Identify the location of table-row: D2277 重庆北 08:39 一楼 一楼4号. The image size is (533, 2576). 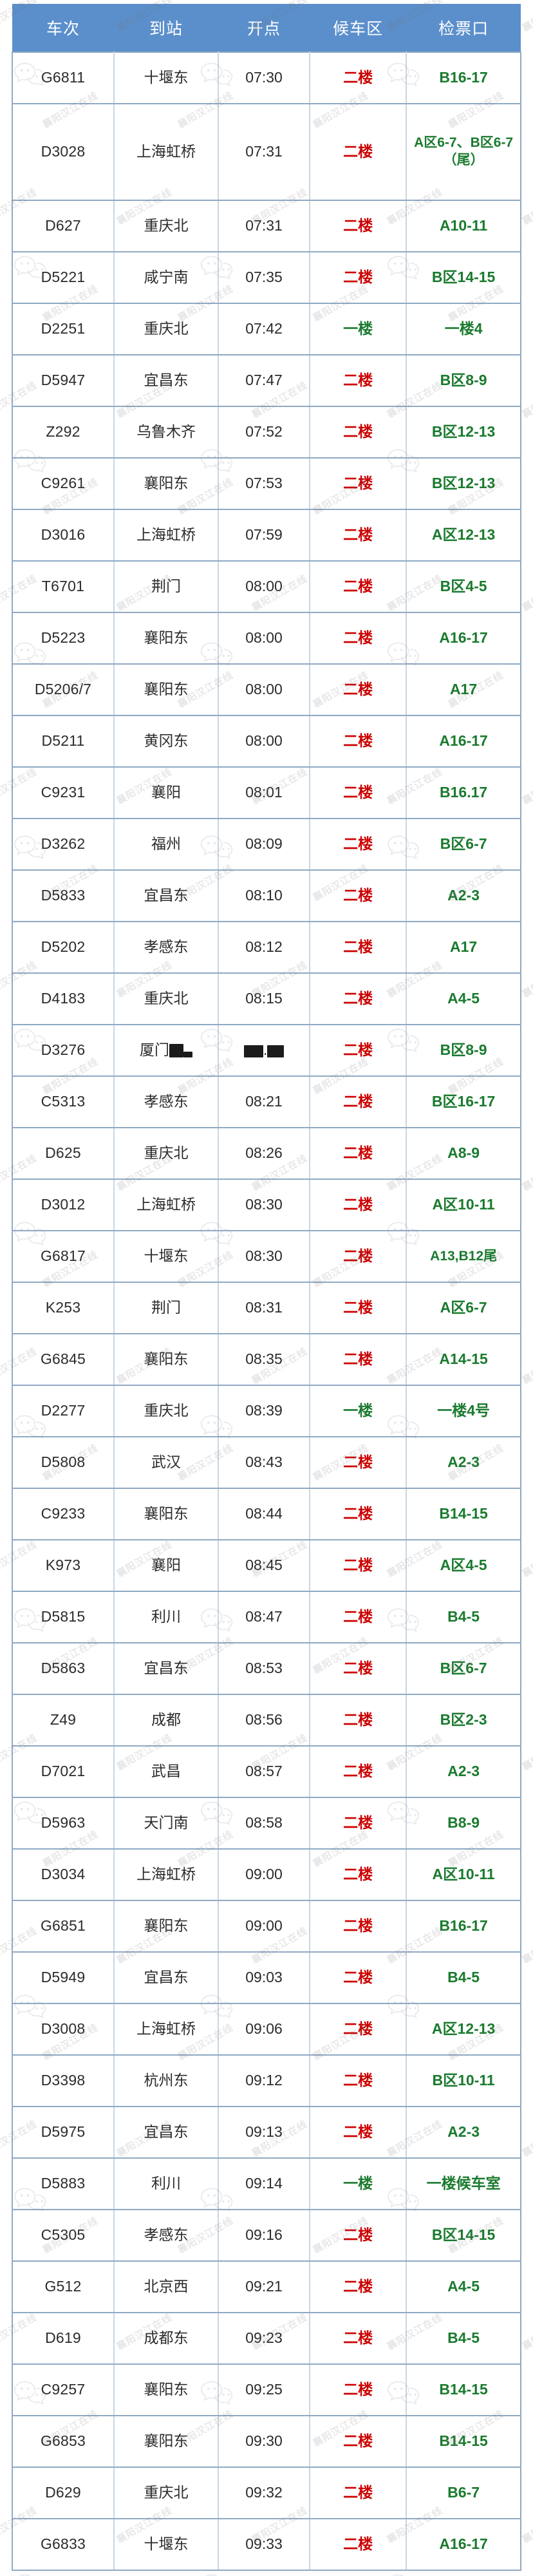
(266, 1411).